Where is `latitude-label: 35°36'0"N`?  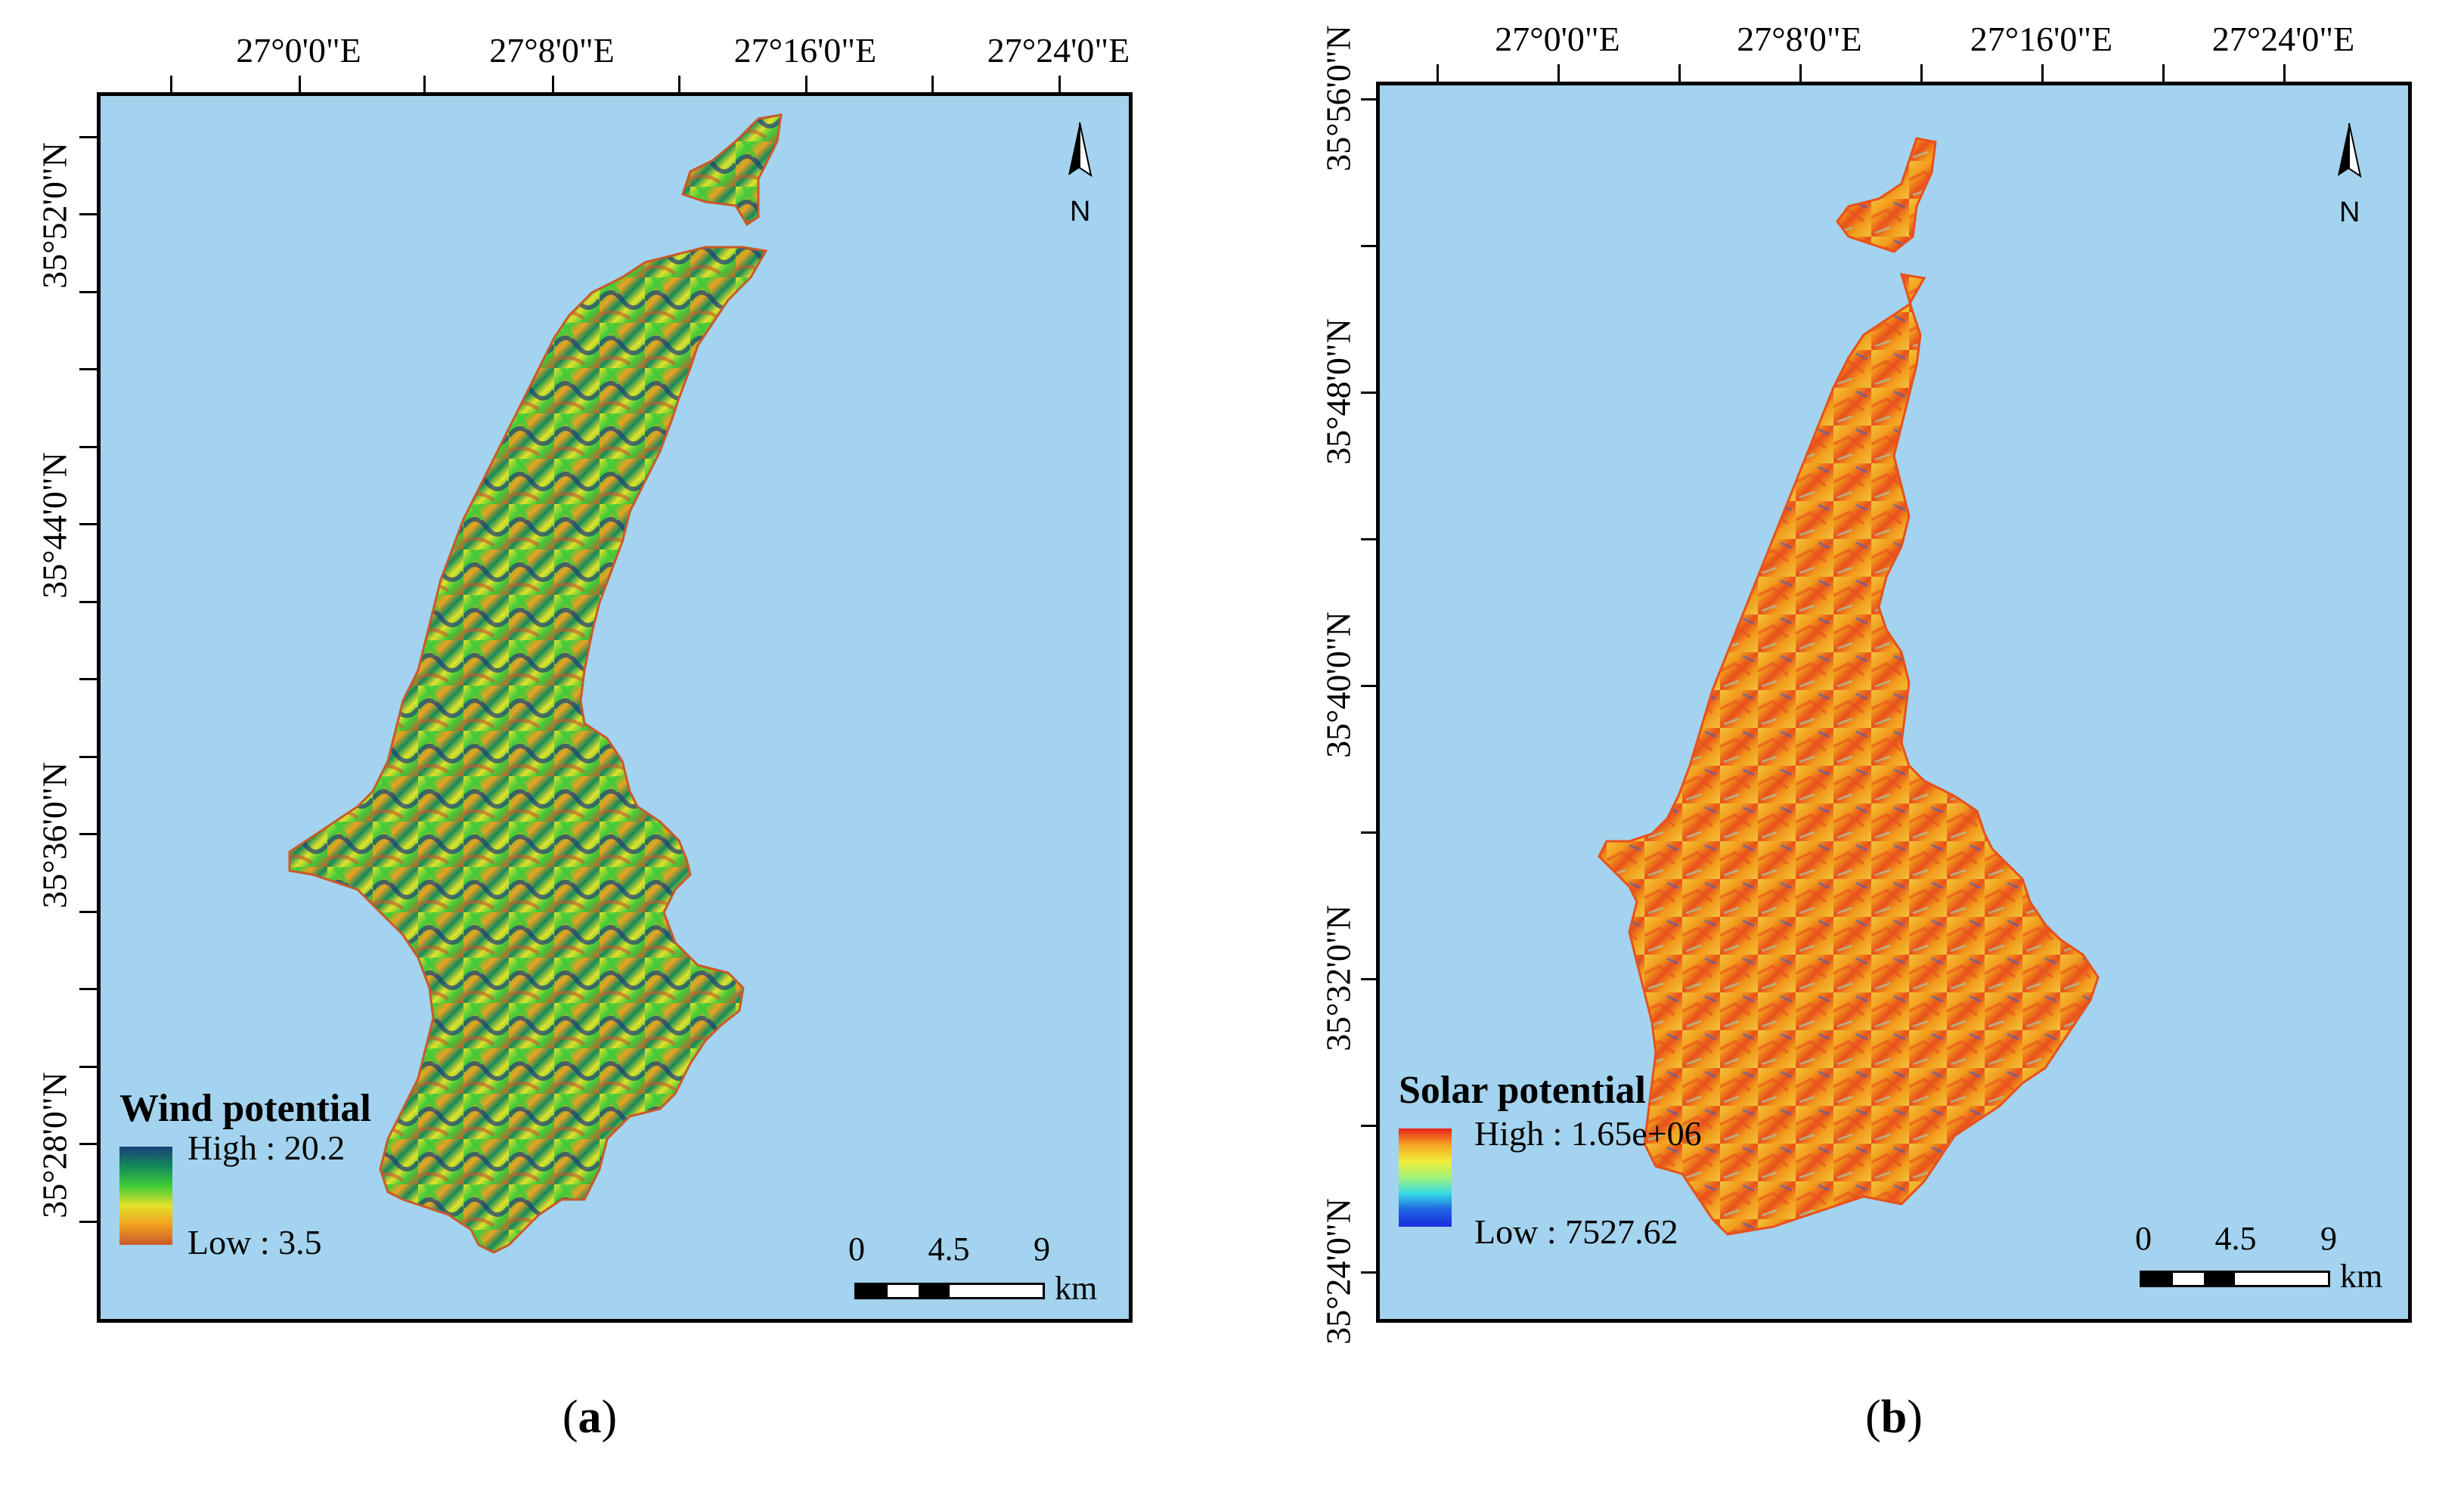 latitude-label: 35°36'0"N is located at coordinates (54, 836).